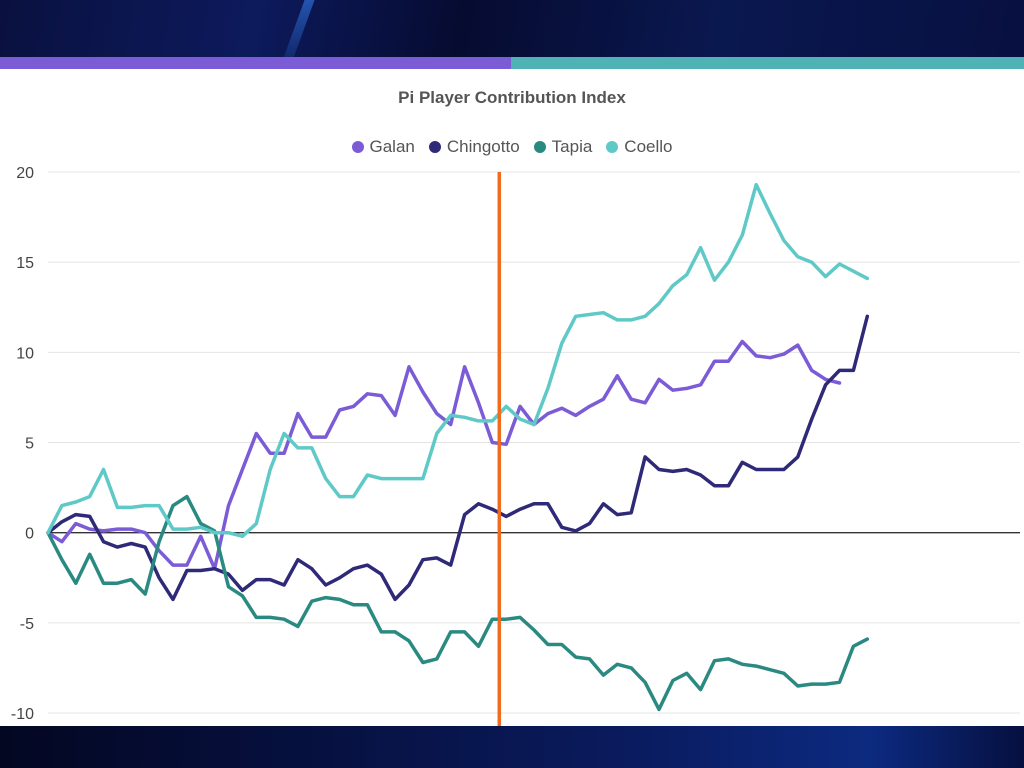 The width and height of the screenshot is (1024, 768). I want to click on legend-item-tapia: Tapia, so click(563, 147).